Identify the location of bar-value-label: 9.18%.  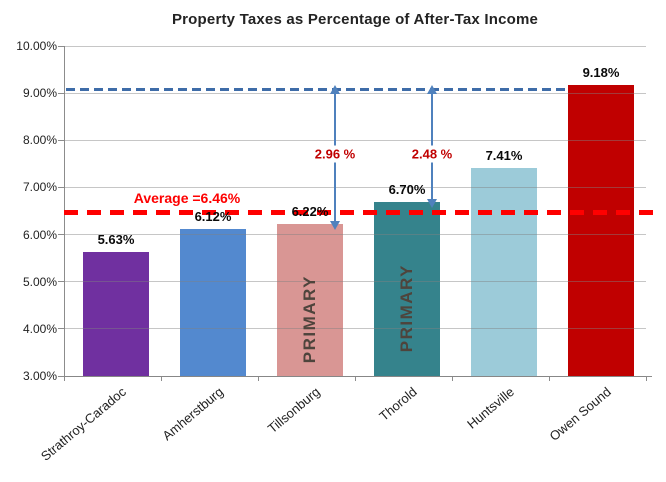
(601, 72).